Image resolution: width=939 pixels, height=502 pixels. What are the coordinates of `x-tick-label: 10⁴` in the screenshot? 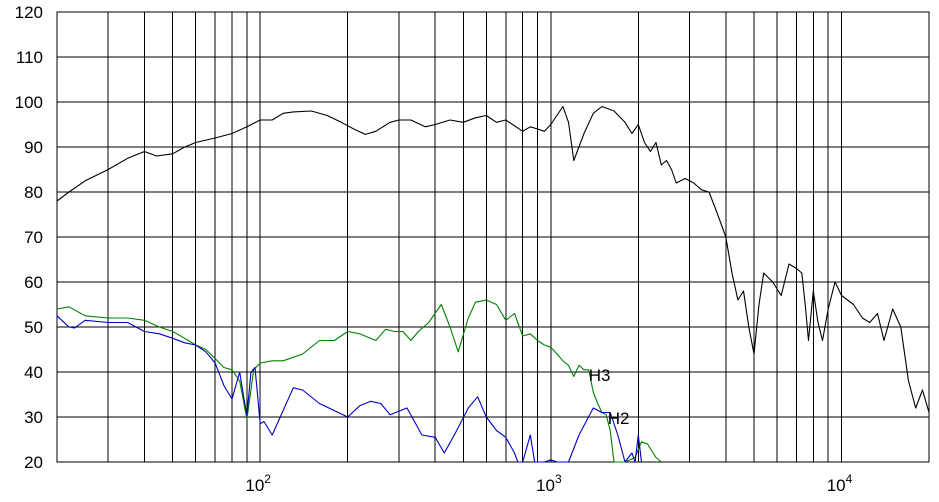 It's located at (840, 483).